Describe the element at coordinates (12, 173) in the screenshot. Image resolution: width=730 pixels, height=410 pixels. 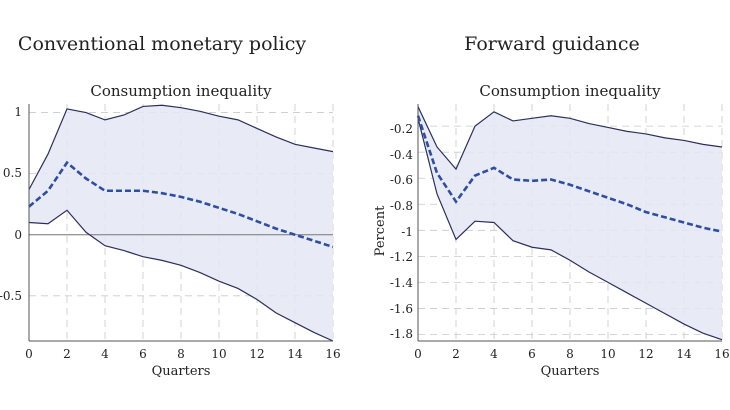
I see `y-tick-label: 0.5` at that location.